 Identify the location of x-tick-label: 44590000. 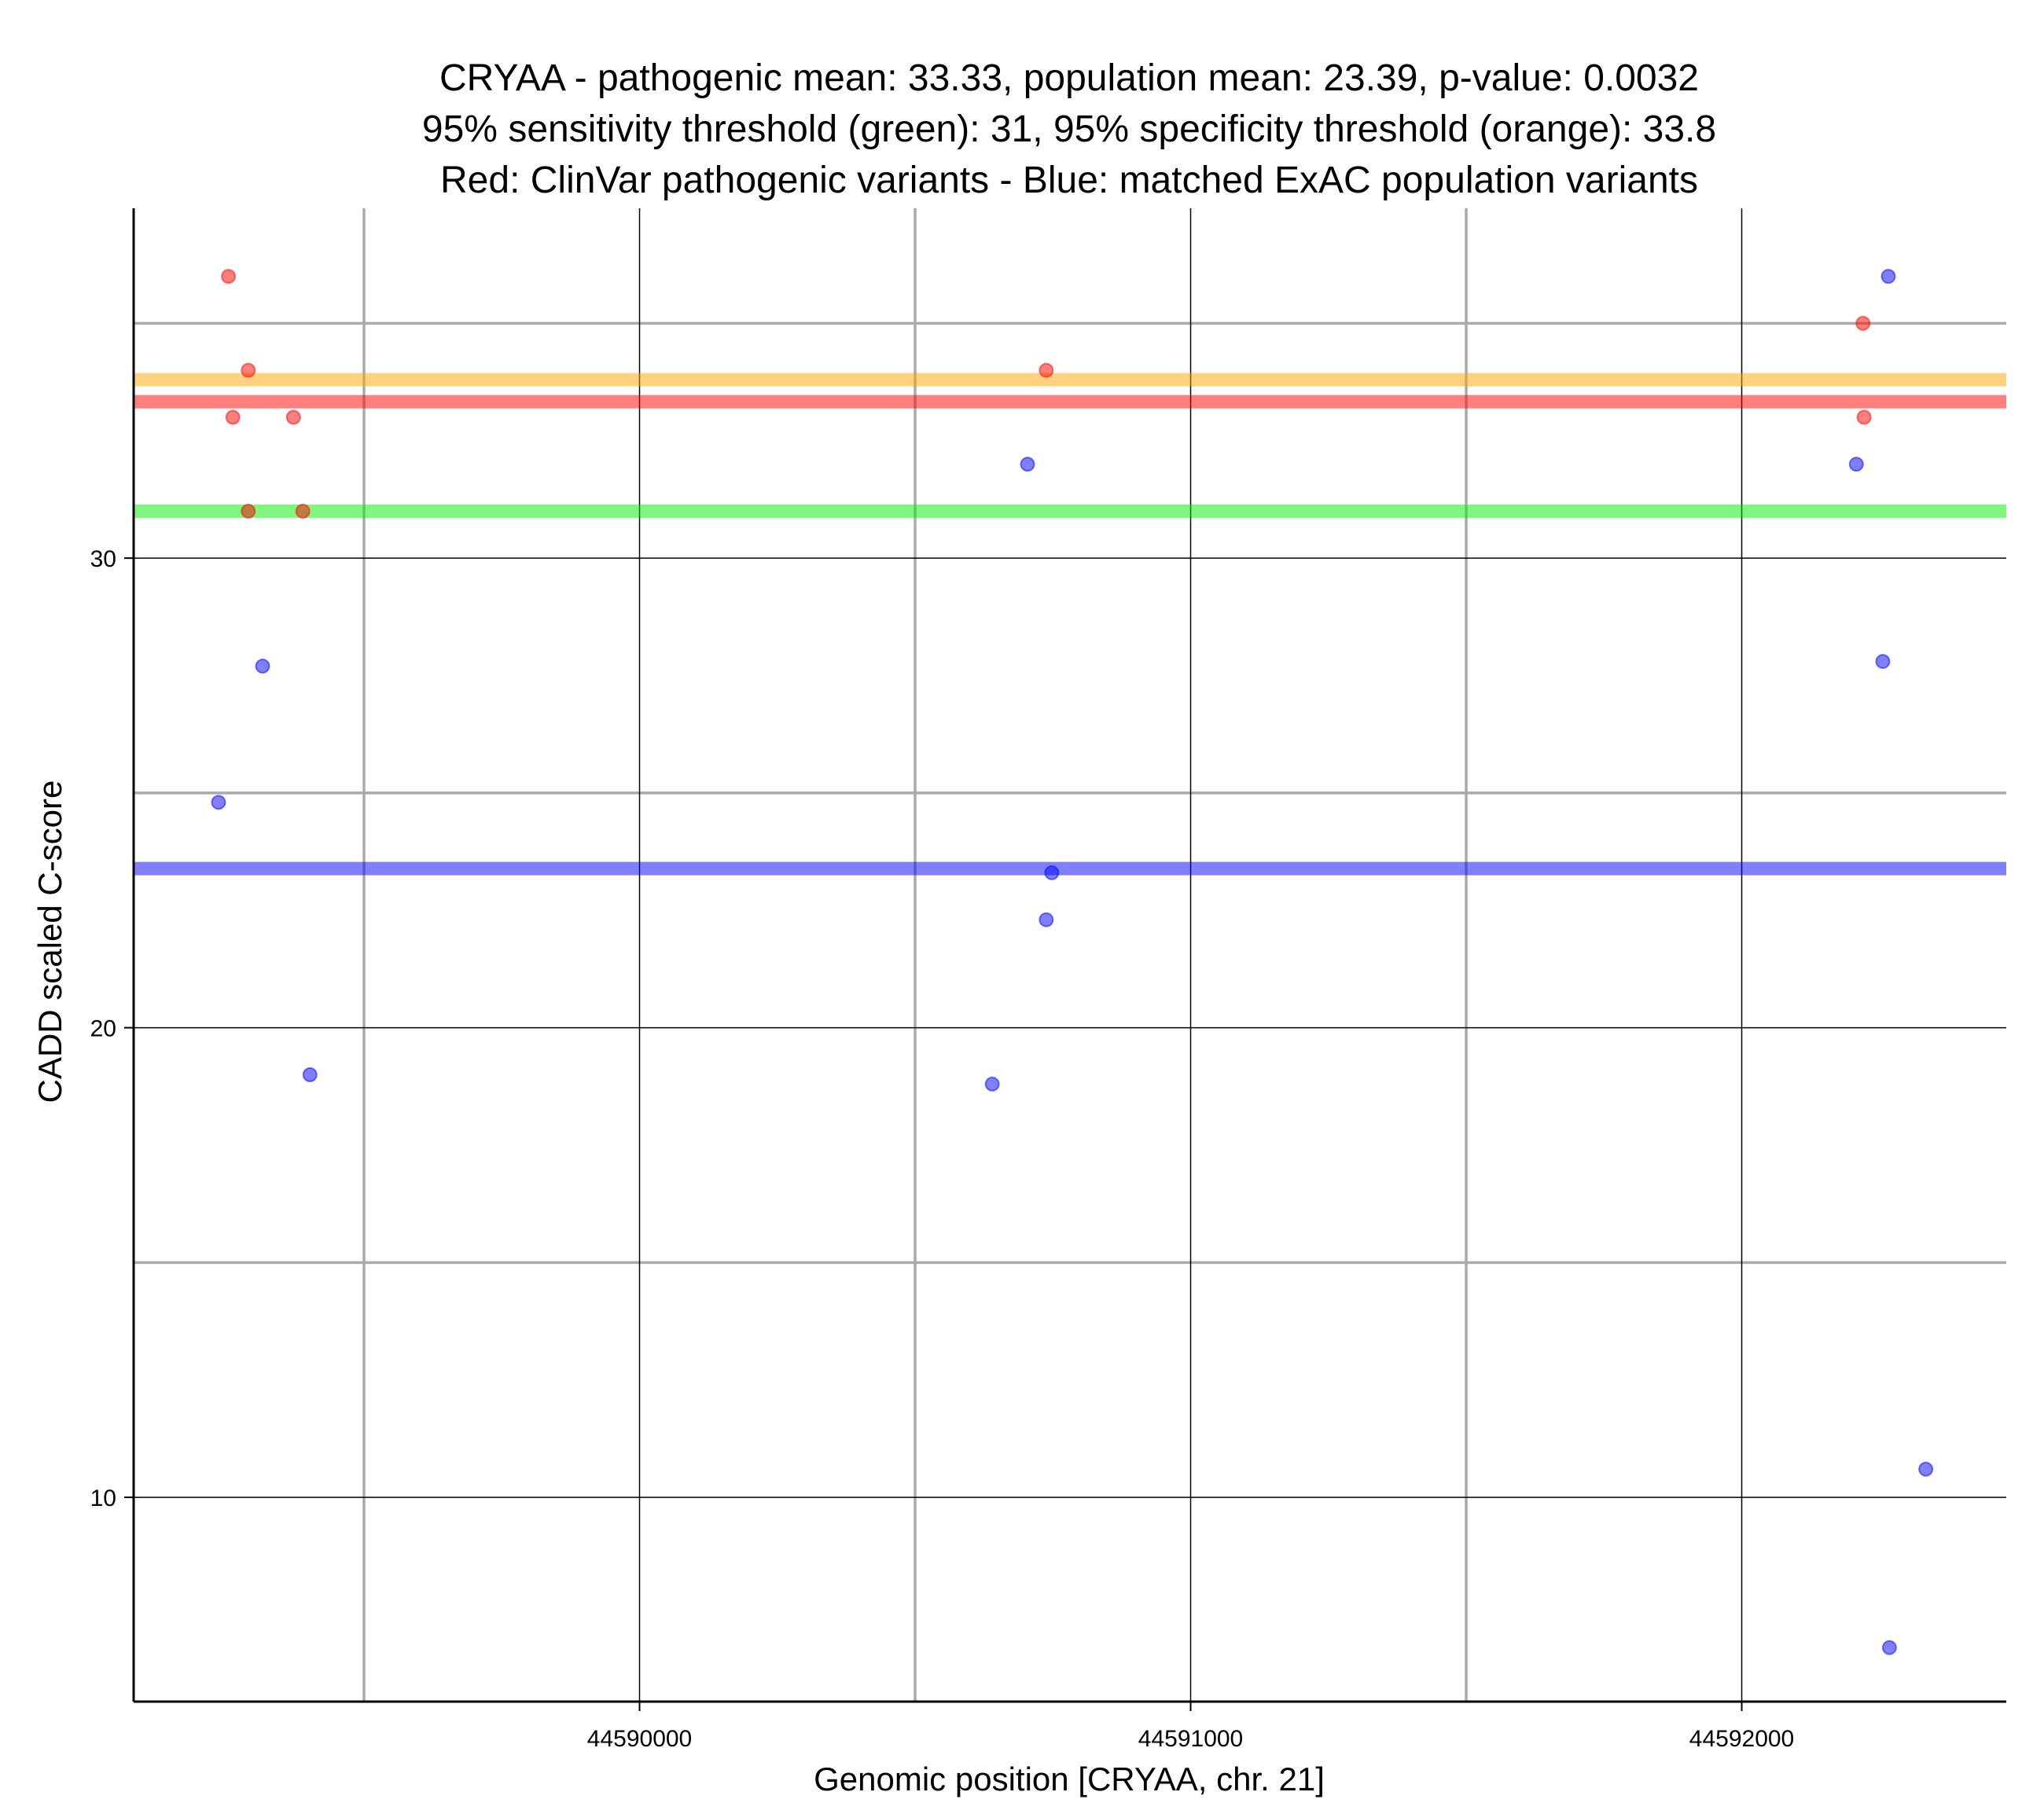
(639, 1739).